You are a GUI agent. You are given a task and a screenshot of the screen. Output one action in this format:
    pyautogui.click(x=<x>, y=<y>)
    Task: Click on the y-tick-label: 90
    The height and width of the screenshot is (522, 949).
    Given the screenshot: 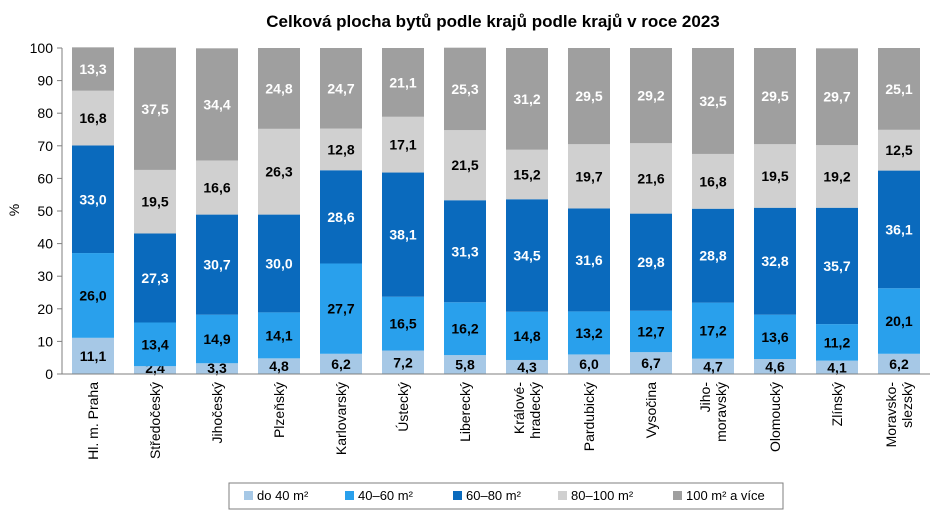 What is the action you would take?
    pyautogui.click(x=45, y=81)
    